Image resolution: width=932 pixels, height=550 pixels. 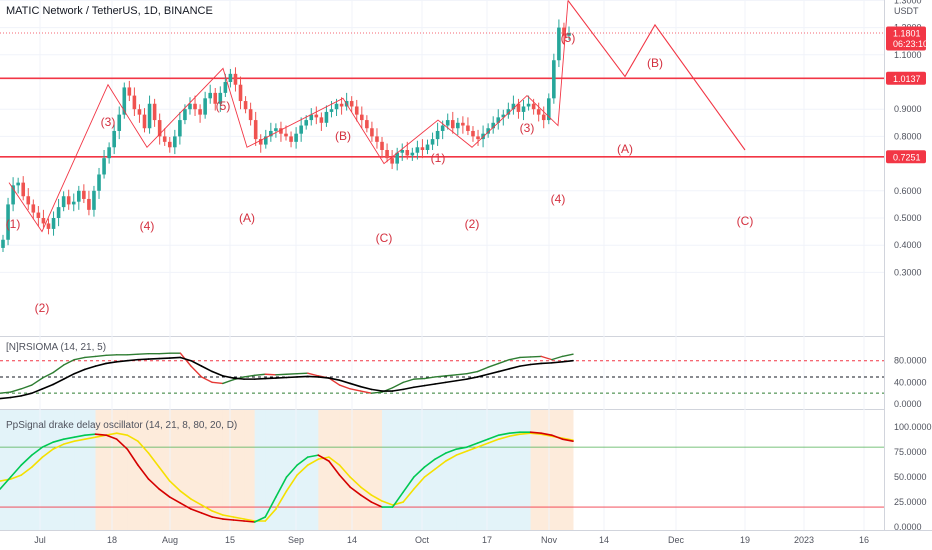 I want to click on countdown-label: 06:23:10, so click(x=910, y=44).